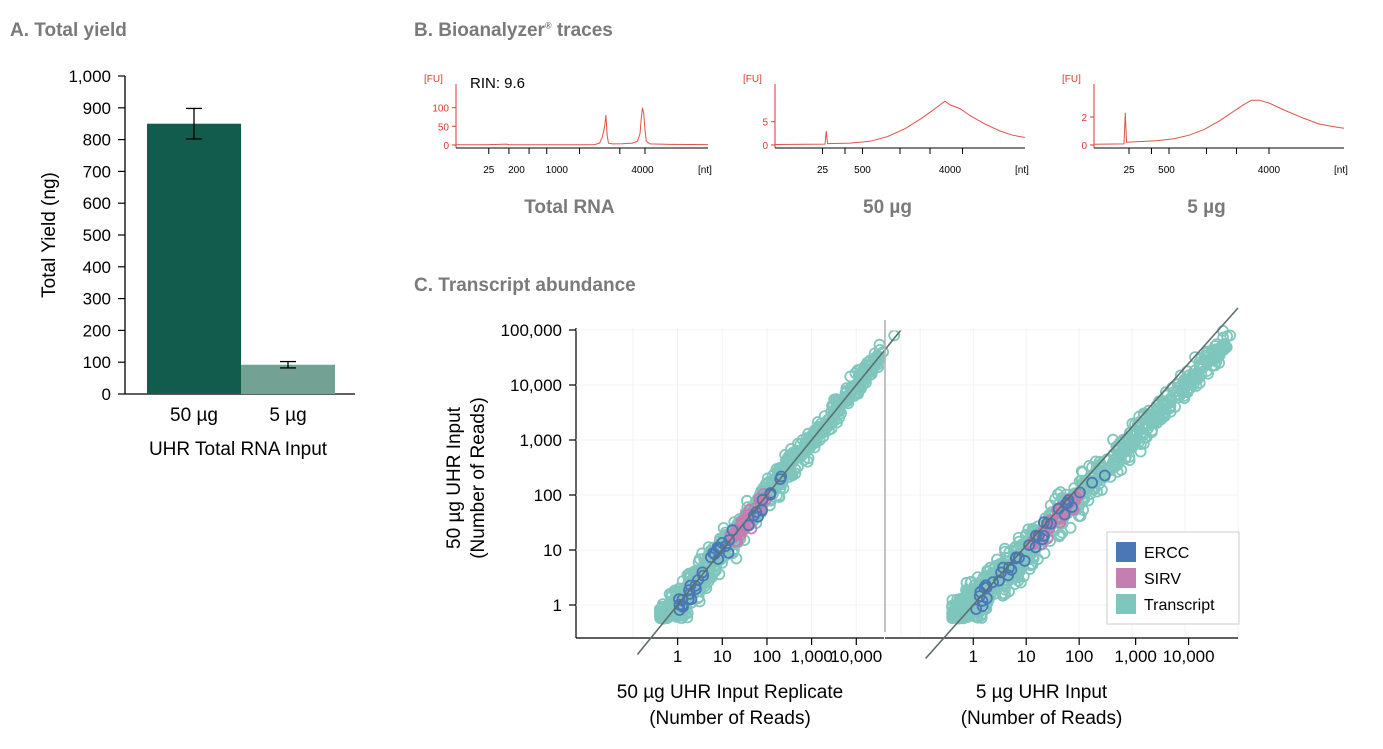  Describe the element at coordinates (730, 718) in the screenshot. I see `scatter-x-label: (Number of Reads)` at that location.